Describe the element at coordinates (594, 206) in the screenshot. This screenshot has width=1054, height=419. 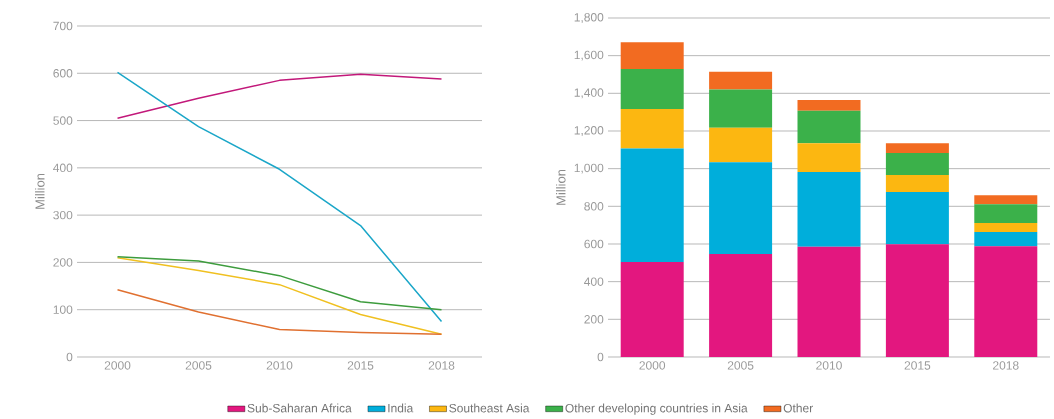
I see `y-tick-label: 800` at that location.